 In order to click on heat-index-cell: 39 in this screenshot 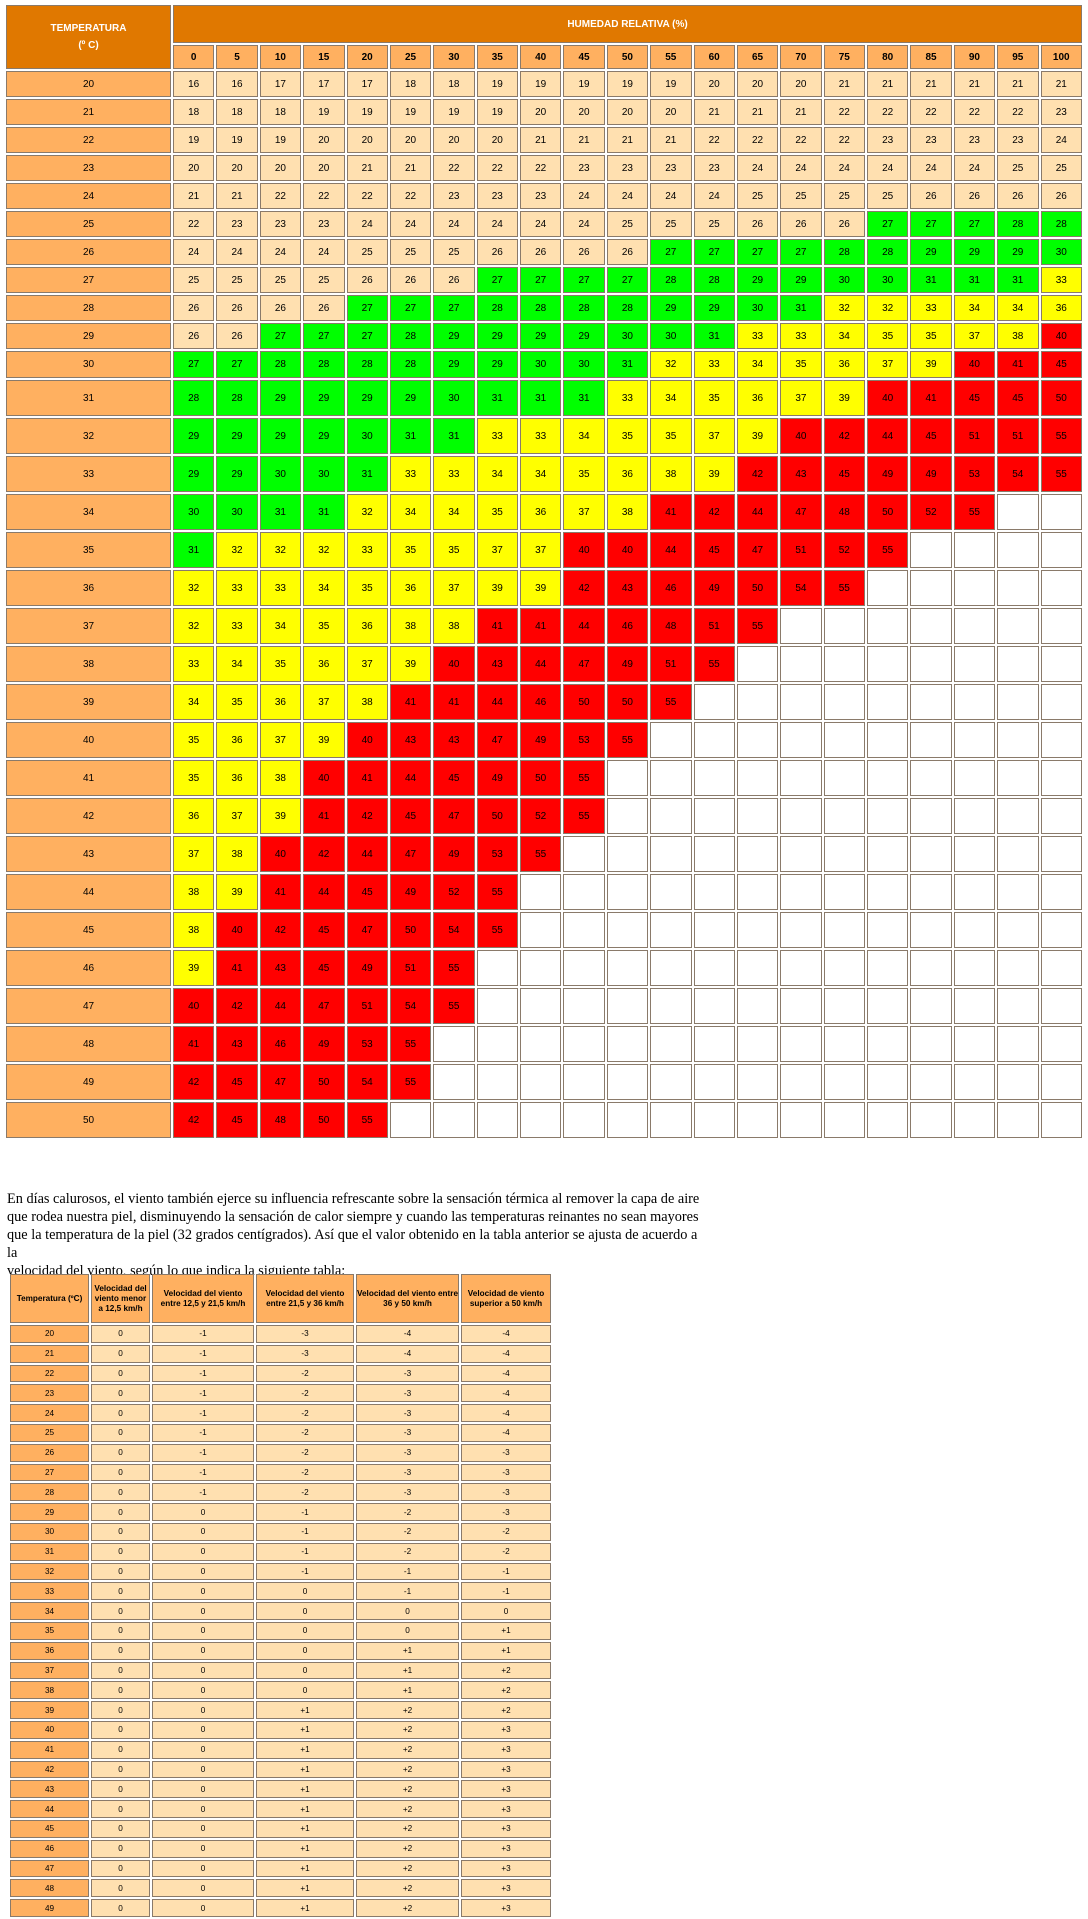, I will do `click(194, 968)`.